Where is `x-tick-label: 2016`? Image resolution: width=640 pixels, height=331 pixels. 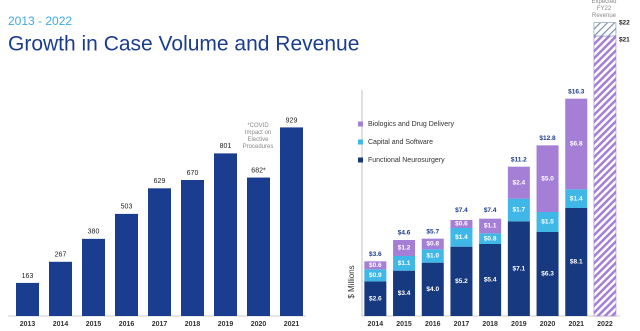 x-tick-label: 2016 is located at coordinates (433, 324).